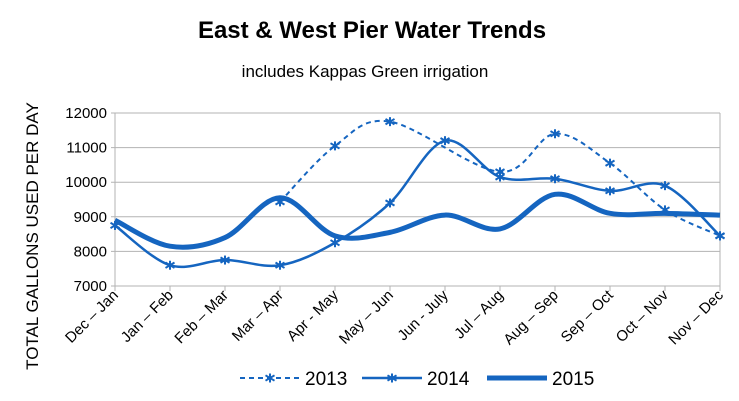  I want to click on legend-item: 2015, so click(540, 379).